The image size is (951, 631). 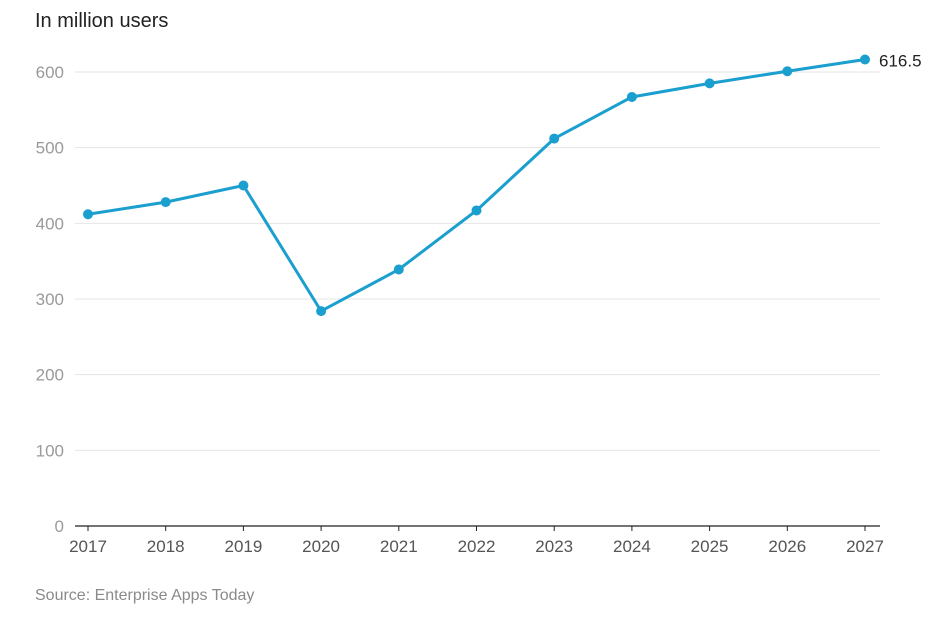 I want to click on y-tick-label: 200, so click(x=50, y=375).